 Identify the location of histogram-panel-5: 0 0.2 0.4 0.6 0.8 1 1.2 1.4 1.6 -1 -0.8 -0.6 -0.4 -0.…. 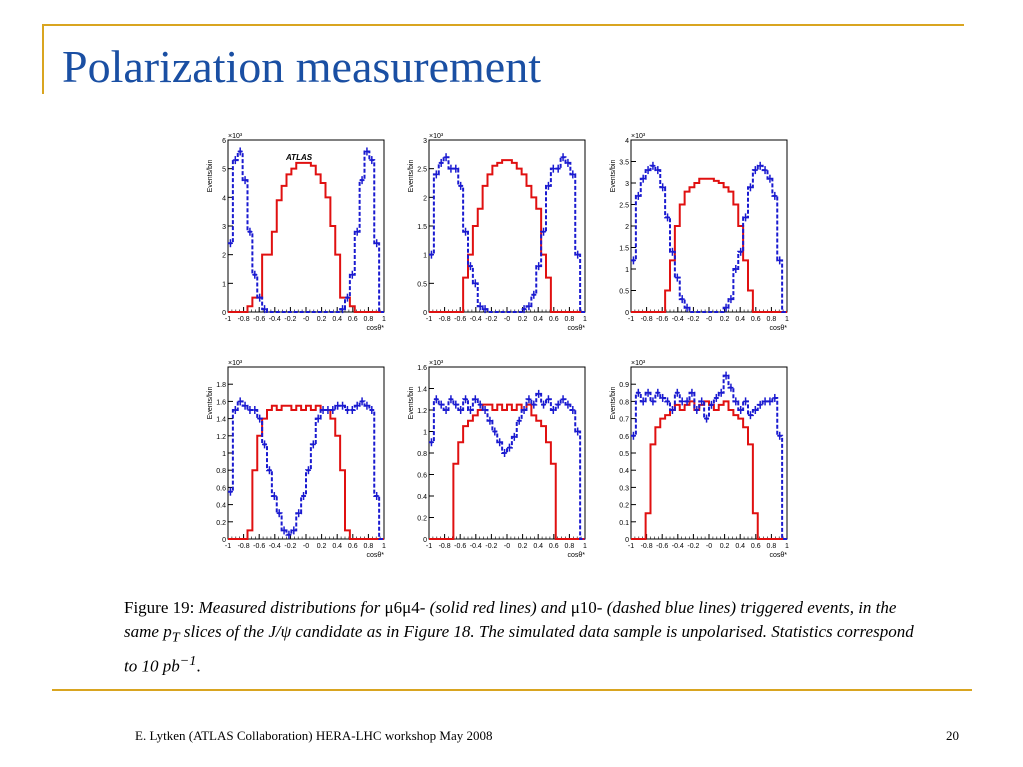
(497, 459).